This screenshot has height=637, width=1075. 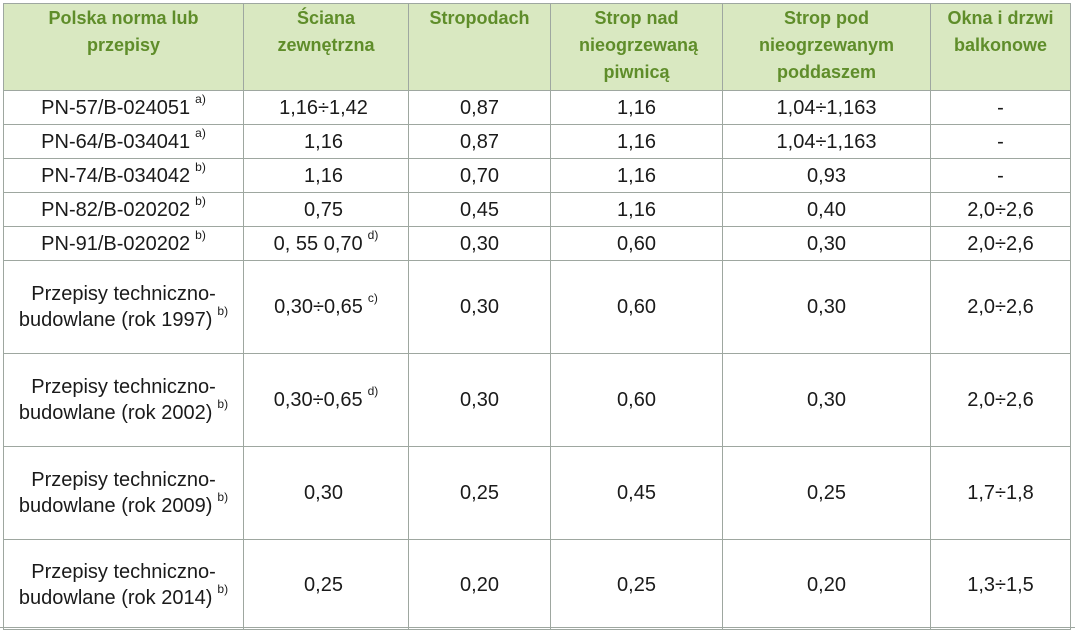 I want to click on cell-norm: PN-57/B-024051 a), so click(x=123, y=107).